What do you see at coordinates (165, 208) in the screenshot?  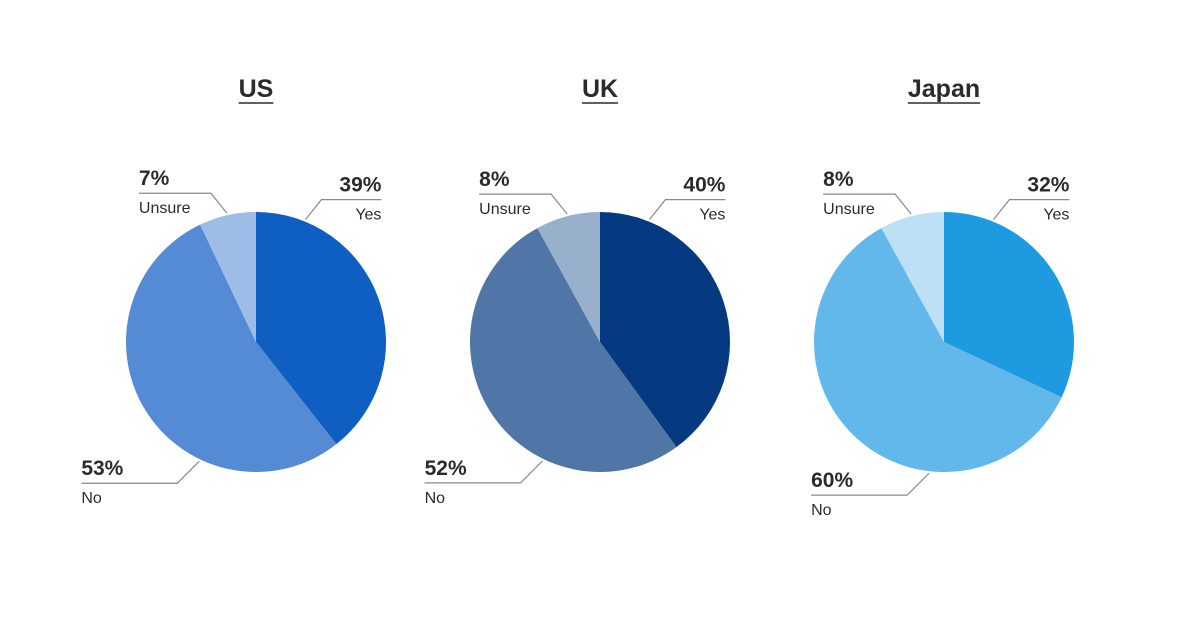 I see `category-label-us-unsure: Unsure` at bounding box center [165, 208].